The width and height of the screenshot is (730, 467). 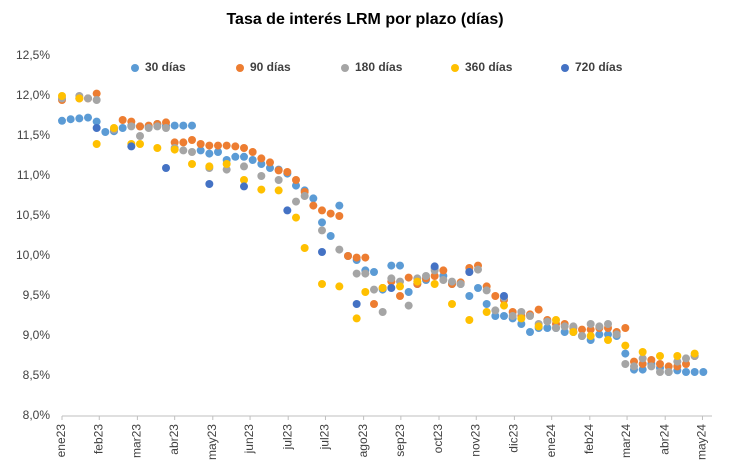 I want to click on x-tick-label: mar23, so click(x=137, y=441).